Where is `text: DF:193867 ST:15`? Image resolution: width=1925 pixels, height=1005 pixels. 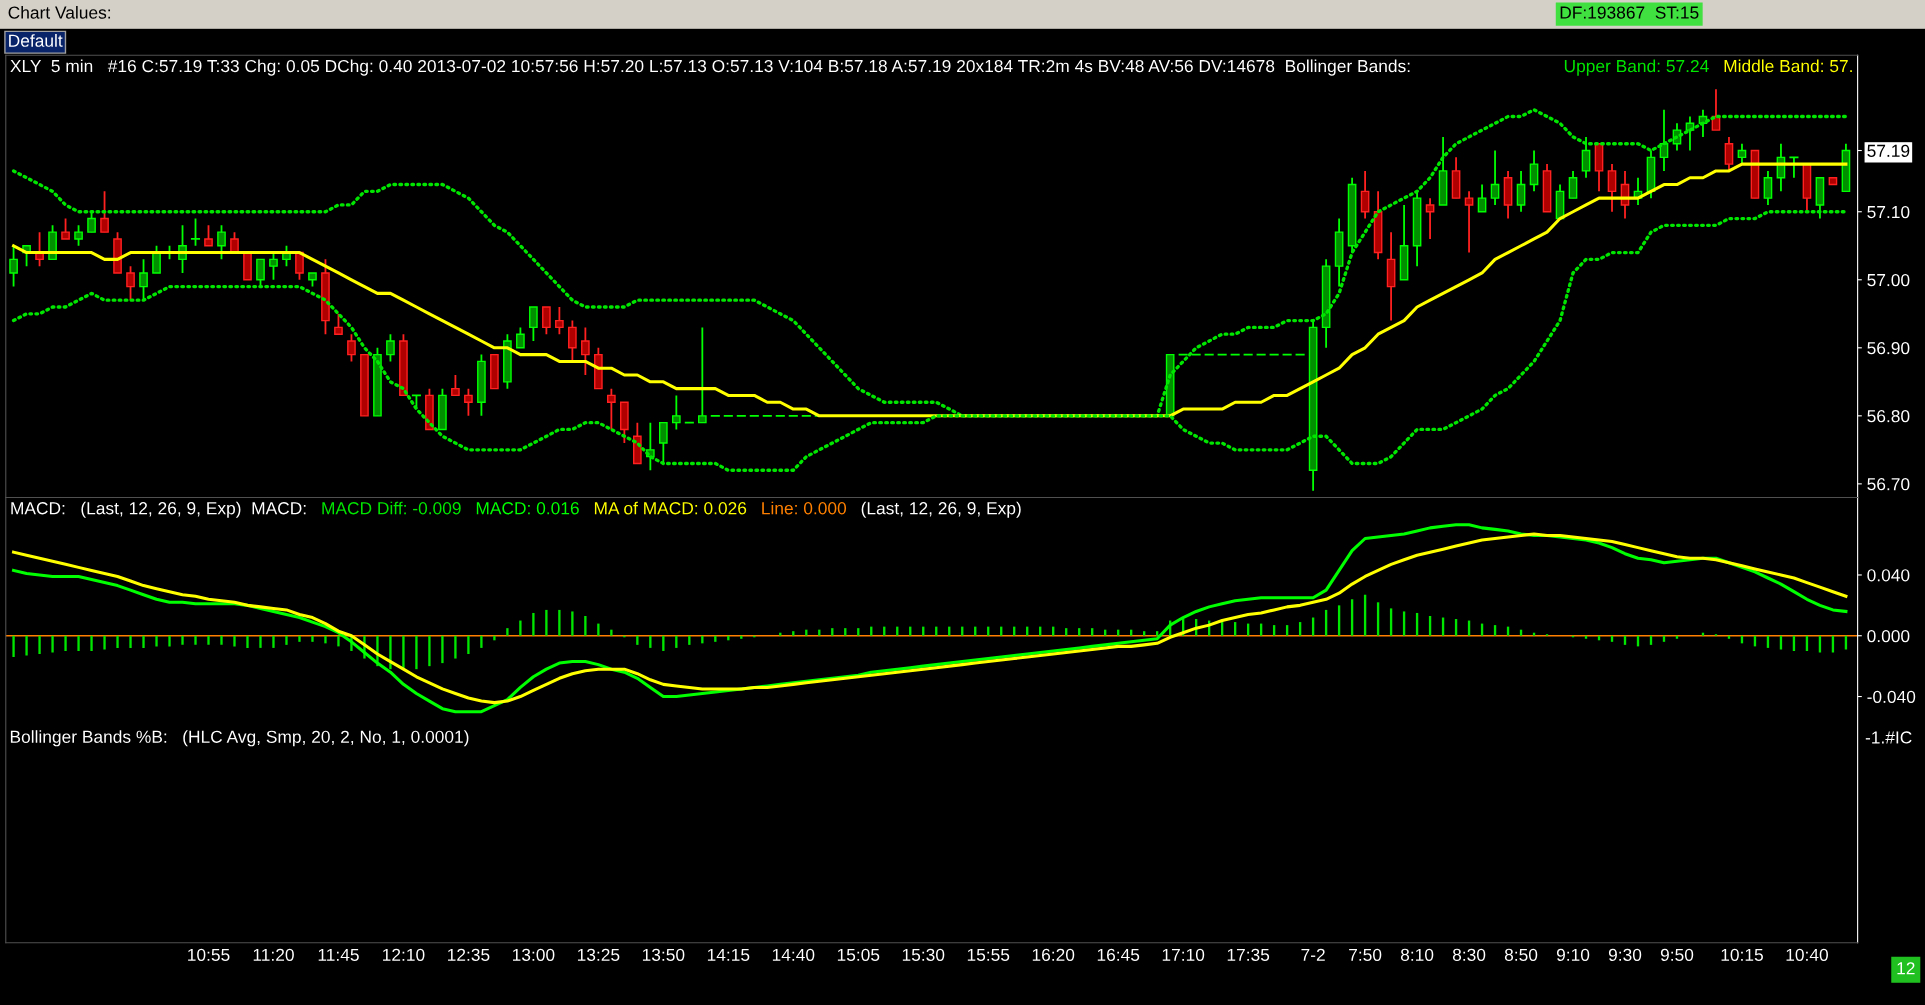
text: DF:193867 ST:15 is located at coordinates (1629, 12).